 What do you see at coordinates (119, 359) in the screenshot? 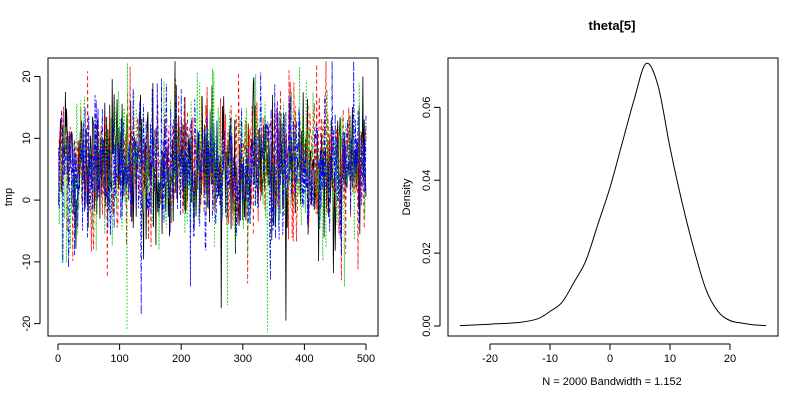
I see `trace-x-tick-label: 100` at bounding box center [119, 359].